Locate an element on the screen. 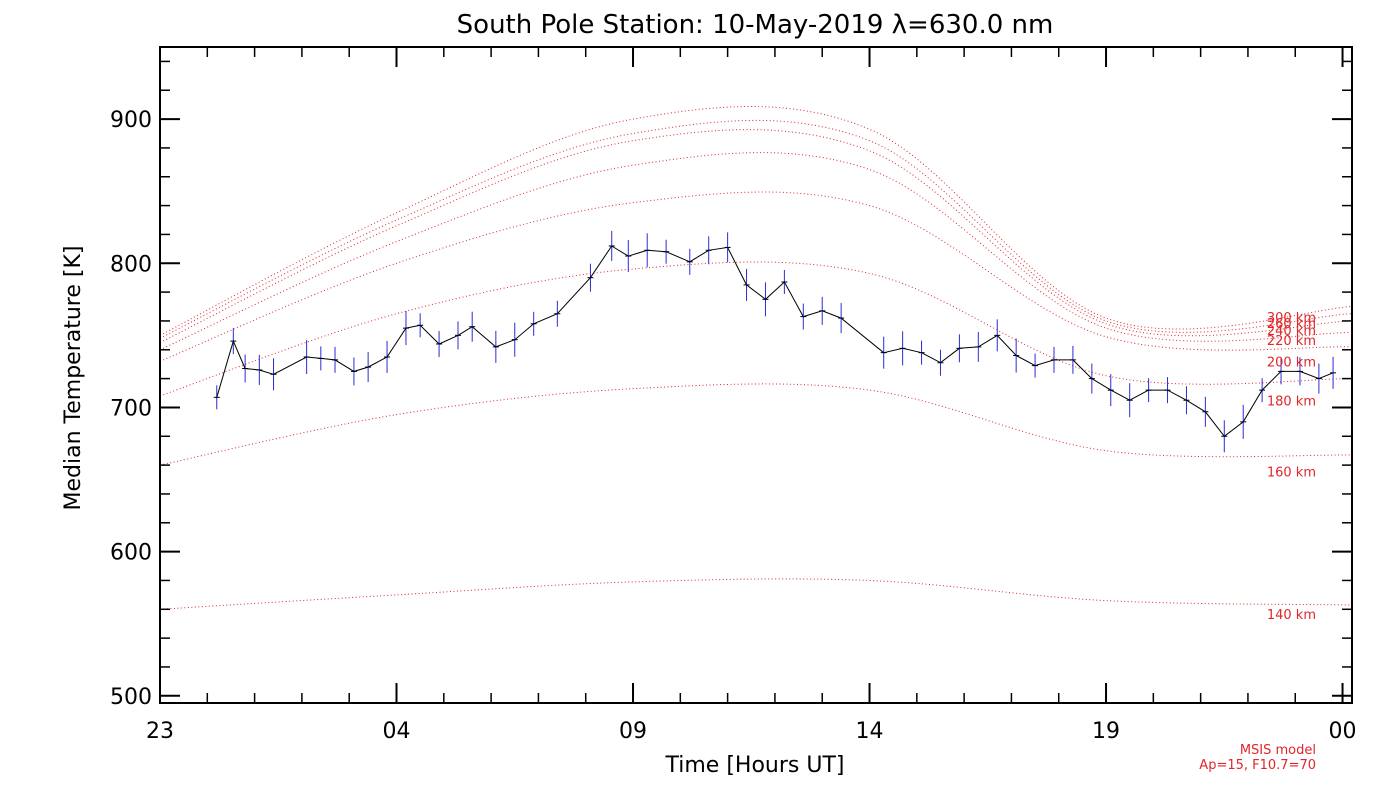 This screenshot has height=800, width=1400. model-curve-label: 300 km is located at coordinates (1291, 318).